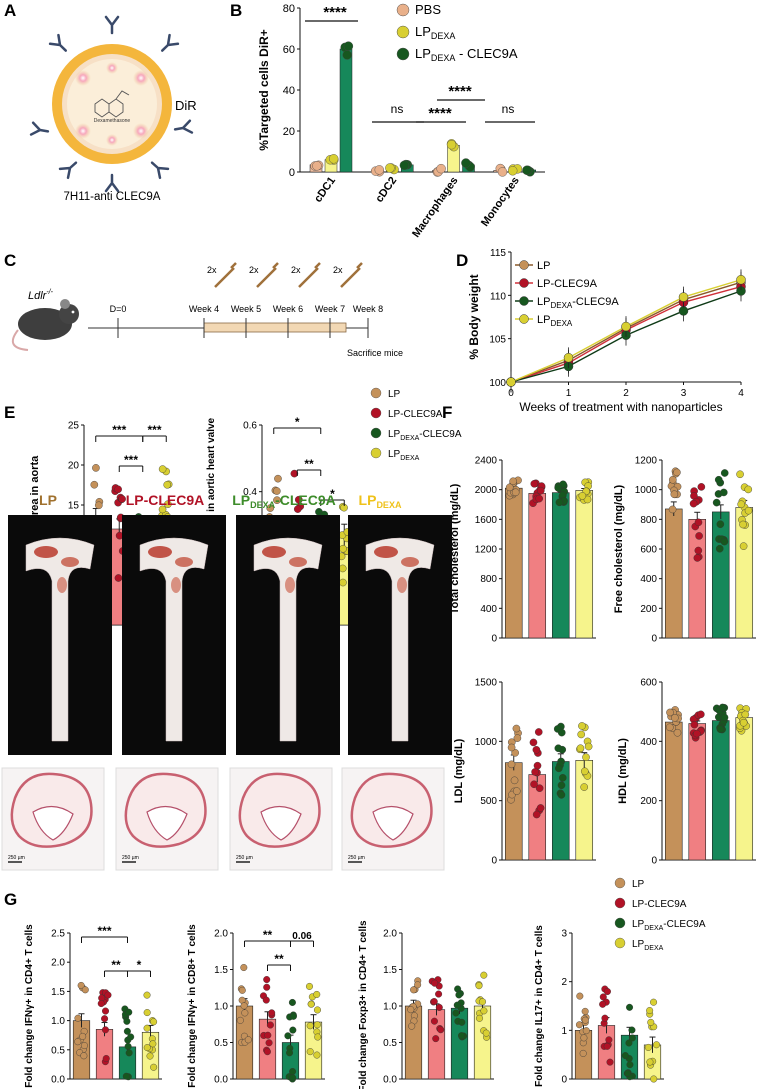 The width and height of the screenshot is (764, 1089). What do you see at coordinates (338, 270) in the screenshot?
I see `dose-label: 2x` at bounding box center [338, 270].